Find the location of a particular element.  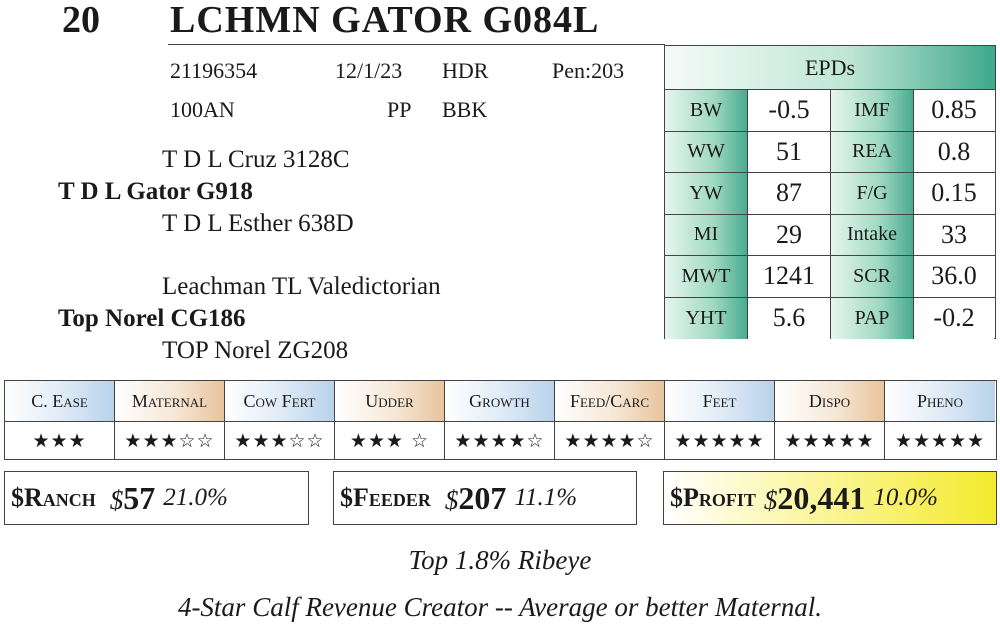

epd-row: YW 87 F/G 0.15 is located at coordinates (830, 194).